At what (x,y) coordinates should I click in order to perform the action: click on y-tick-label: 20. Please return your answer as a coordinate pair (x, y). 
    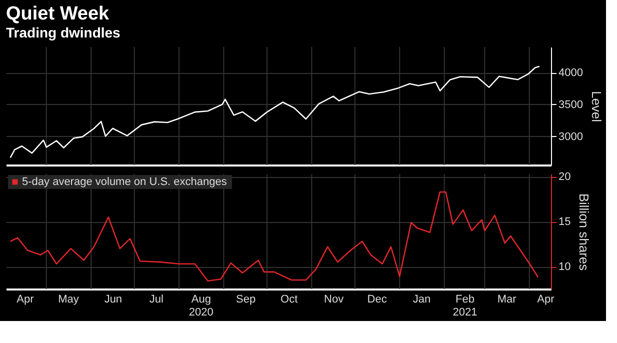
    Looking at the image, I should click on (564, 177).